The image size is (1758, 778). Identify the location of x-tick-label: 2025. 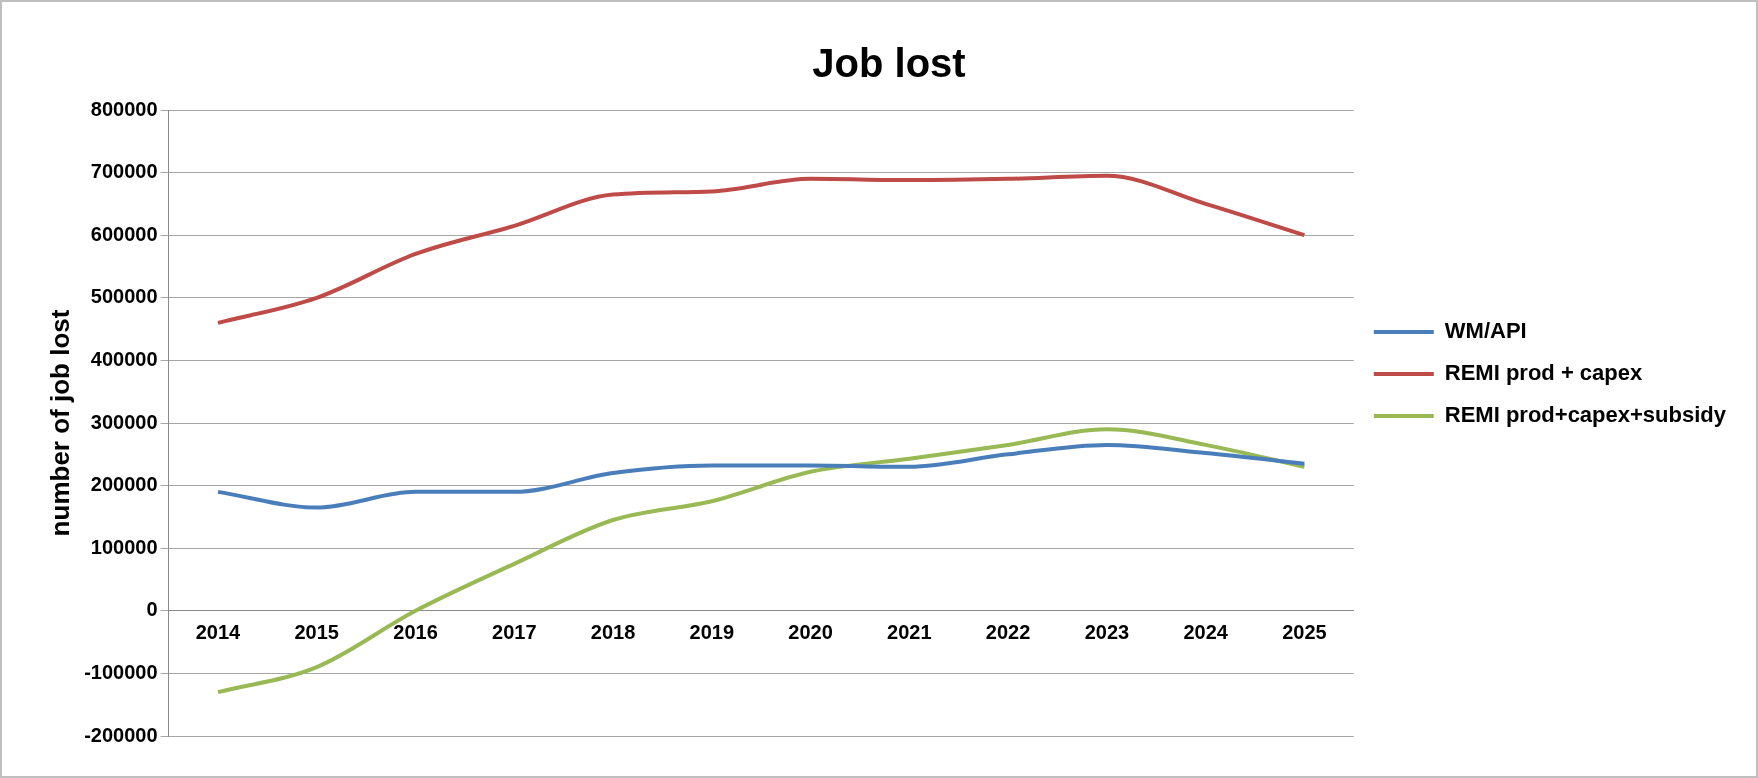
(1304, 632).